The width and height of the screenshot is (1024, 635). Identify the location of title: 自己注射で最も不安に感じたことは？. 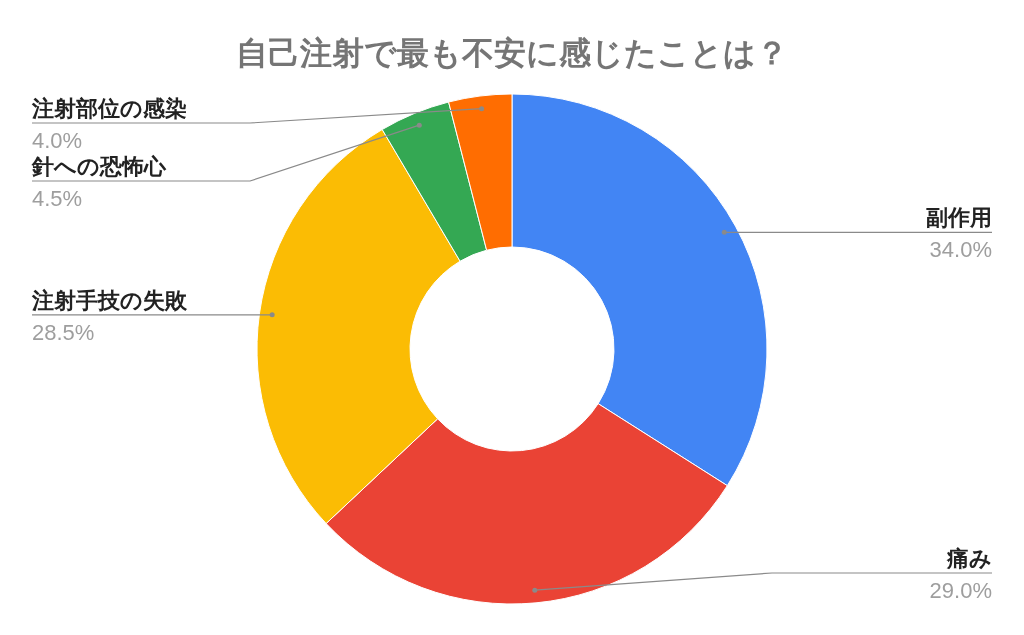
(512, 53).